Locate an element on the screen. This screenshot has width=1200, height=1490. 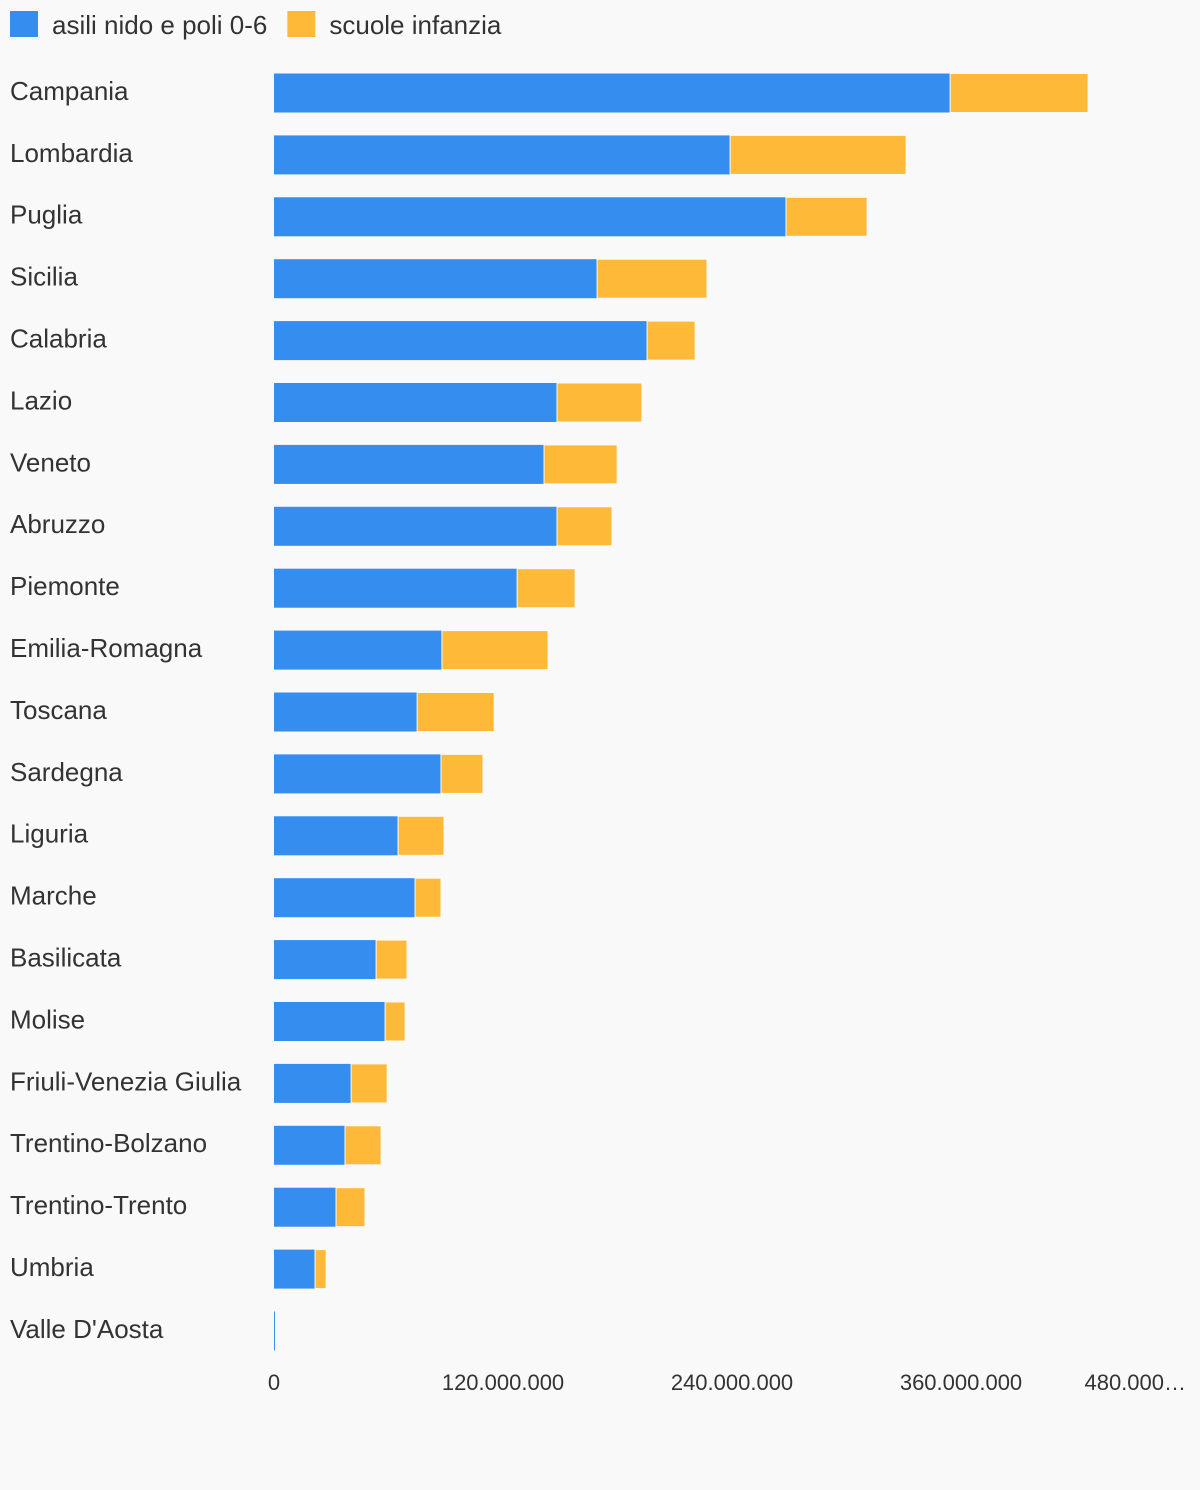
x-tick-label: 360.000.000 is located at coordinates (961, 1382).